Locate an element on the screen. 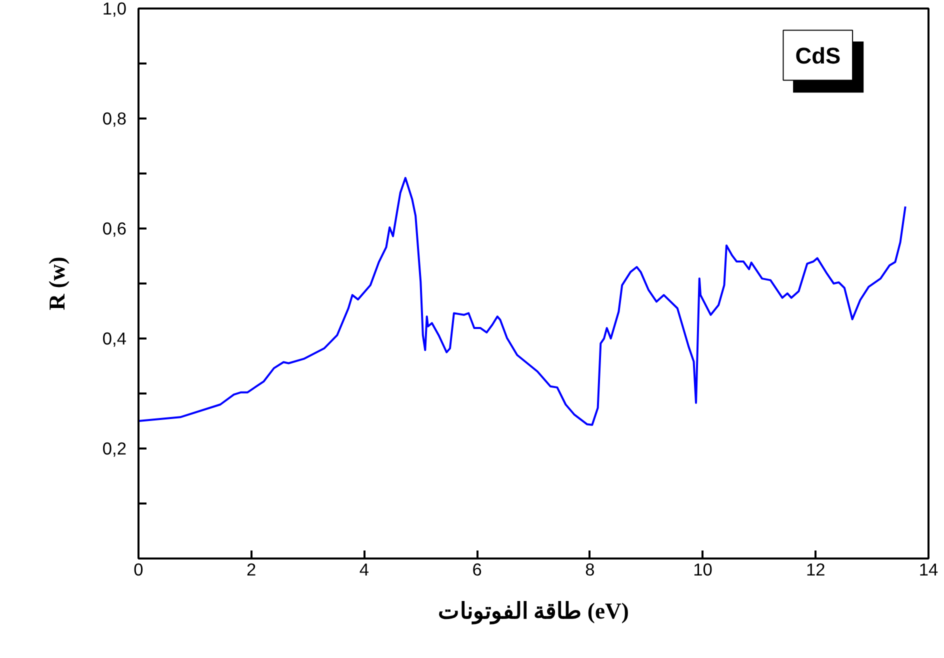  y-tick-label: 0,6 is located at coordinates (114, 228).